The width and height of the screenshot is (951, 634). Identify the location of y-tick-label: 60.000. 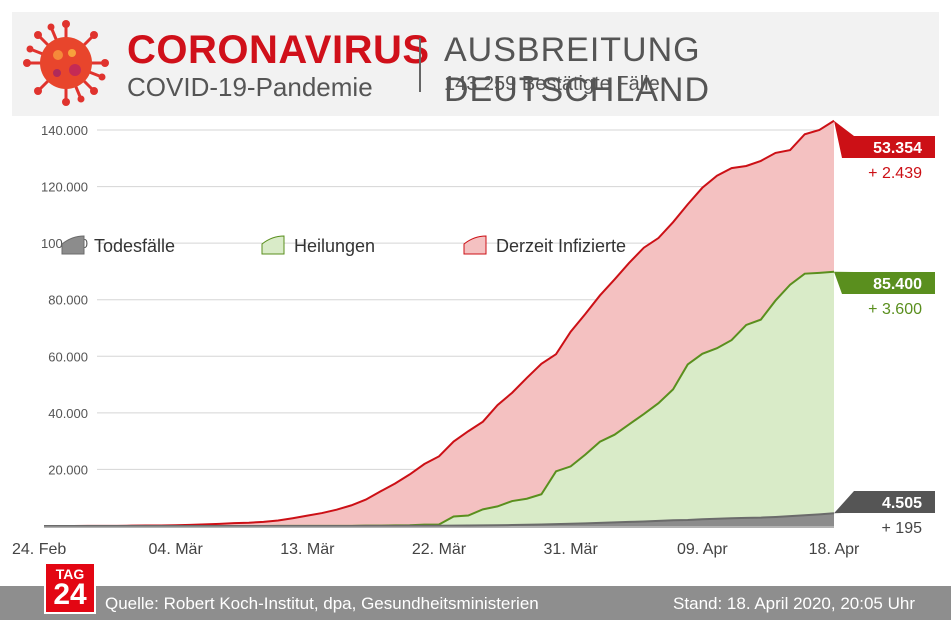
(68, 356).